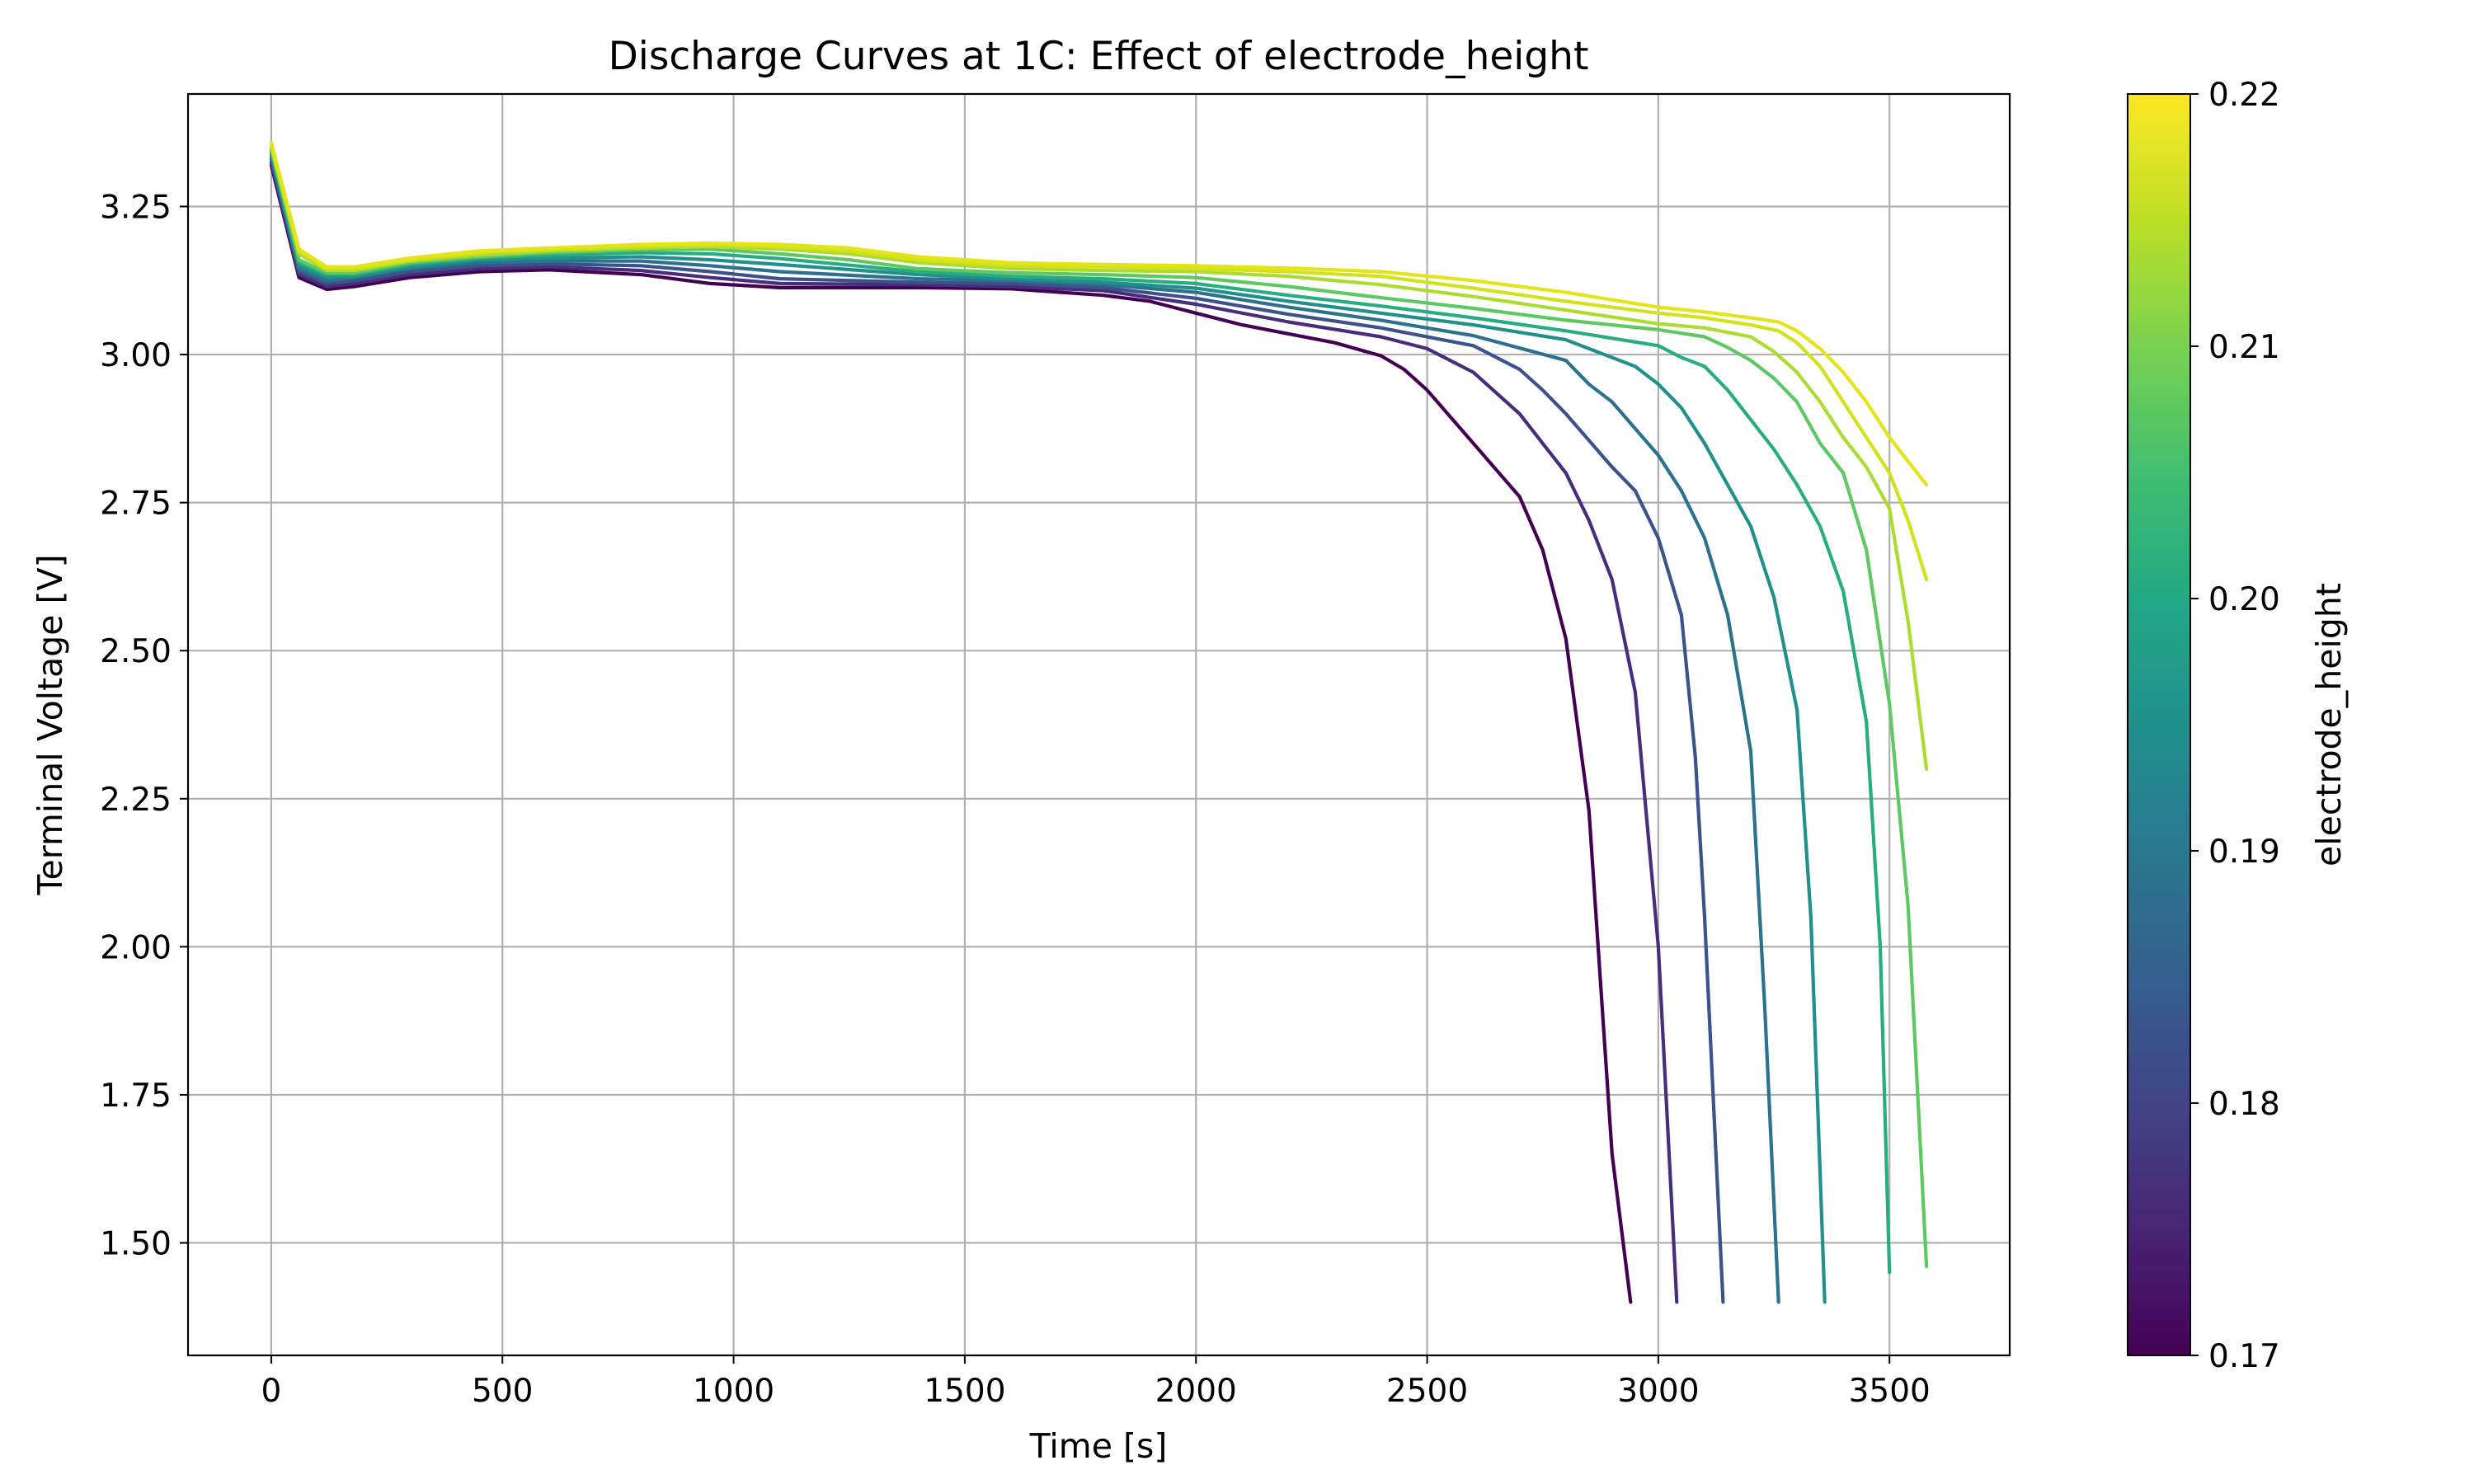  What do you see at coordinates (136, 1244) in the screenshot?
I see `y-tick-label: 1.50` at bounding box center [136, 1244].